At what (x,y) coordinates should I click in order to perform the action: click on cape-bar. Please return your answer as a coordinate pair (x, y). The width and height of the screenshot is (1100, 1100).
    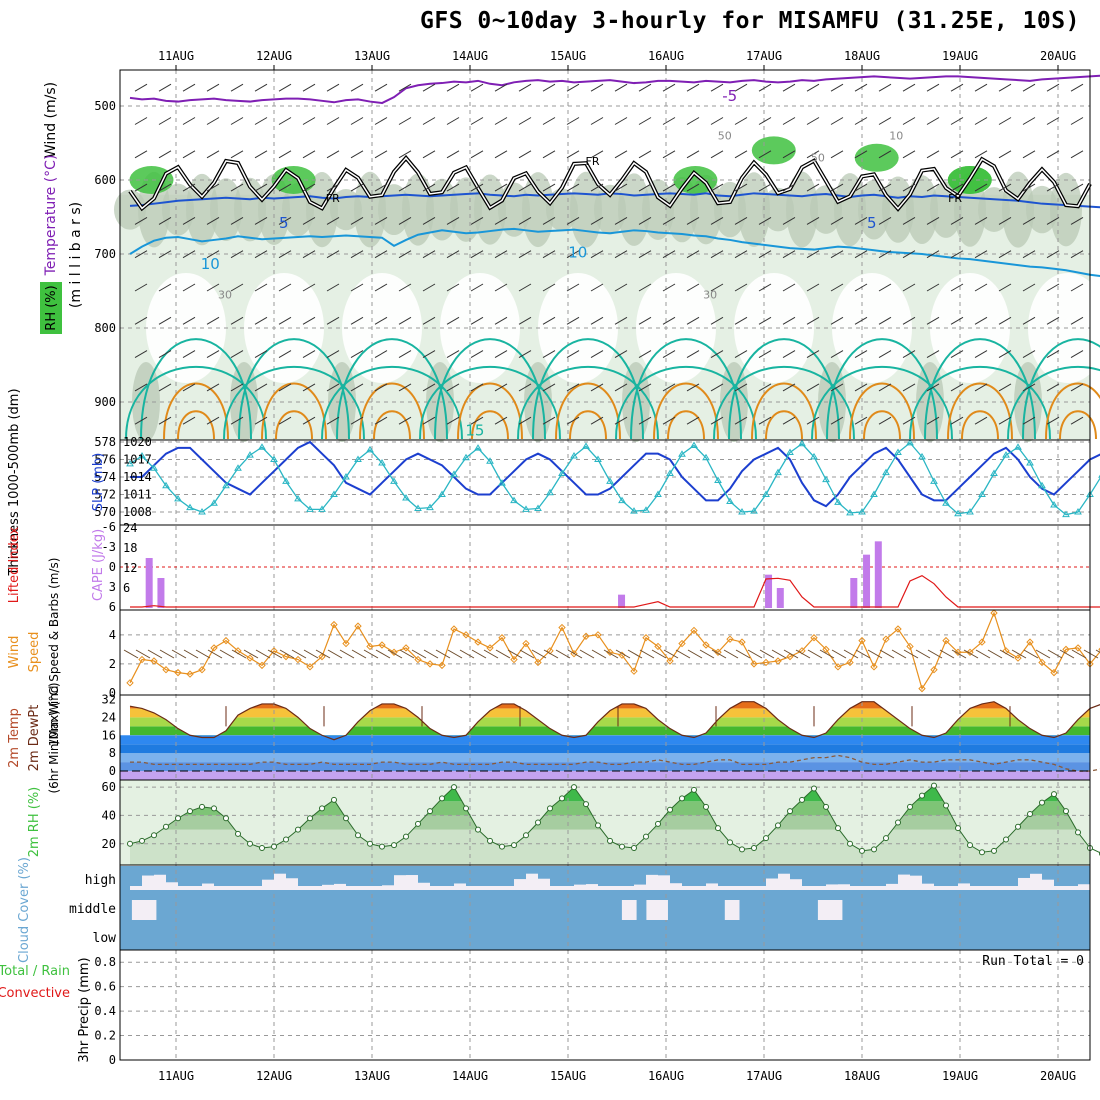
    Looking at the image, I should click on (878, 574).